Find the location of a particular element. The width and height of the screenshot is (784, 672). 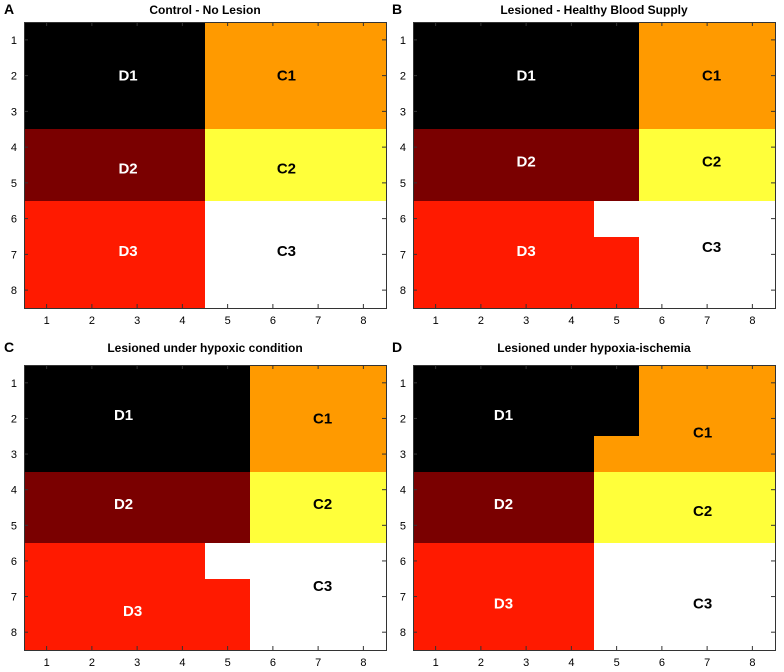

y-tick-label: 7 is located at coordinates (403, 598).